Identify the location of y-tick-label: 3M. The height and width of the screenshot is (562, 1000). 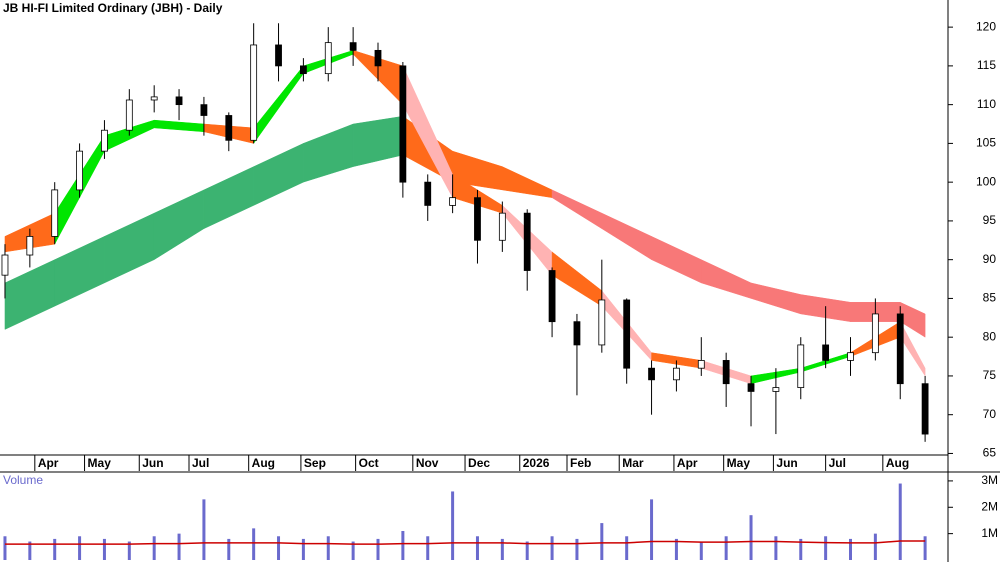
(989, 480).